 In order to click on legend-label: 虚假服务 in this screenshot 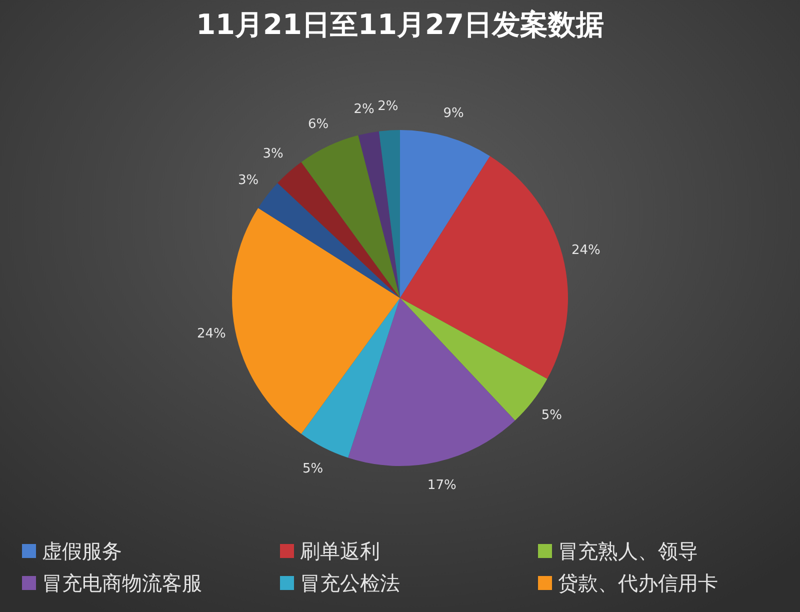, I will do `click(82, 551)`.